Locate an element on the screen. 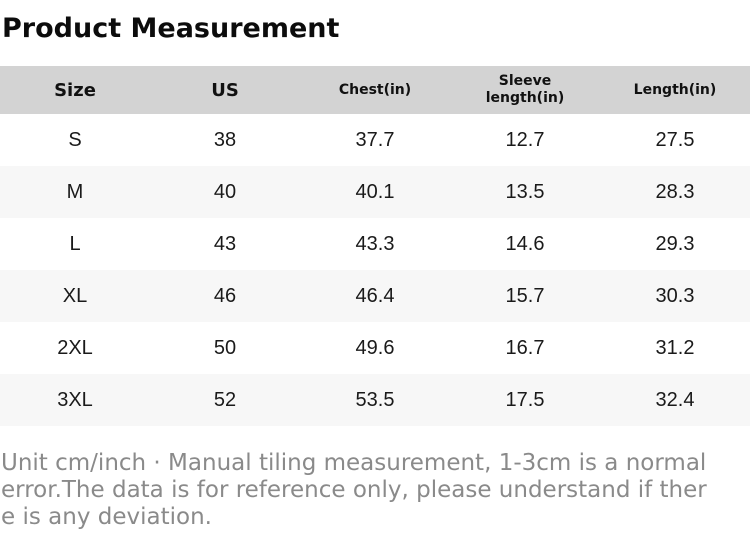 The image size is (750, 550). column-header-us-label: US is located at coordinates (225, 90).